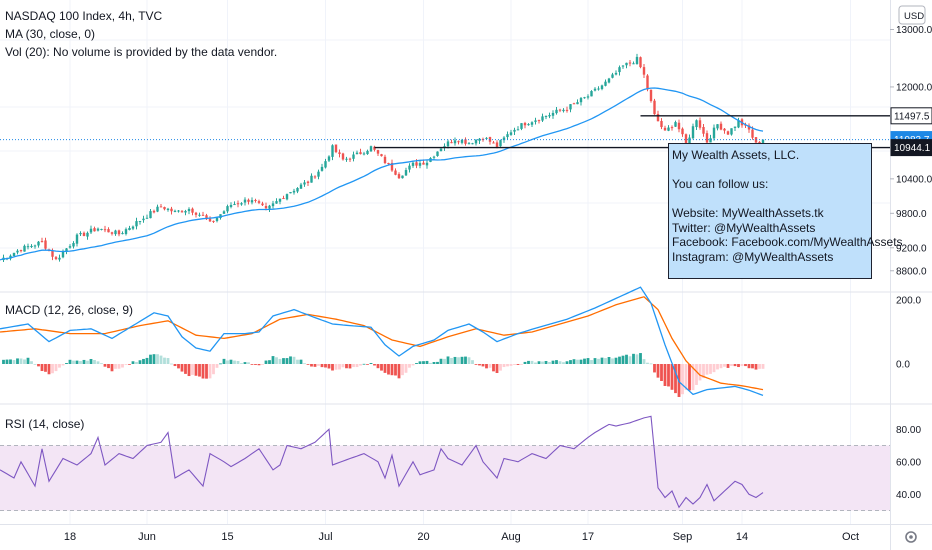  Describe the element at coordinates (911, 537) in the screenshot. I see `settings-gear-icon` at that location.